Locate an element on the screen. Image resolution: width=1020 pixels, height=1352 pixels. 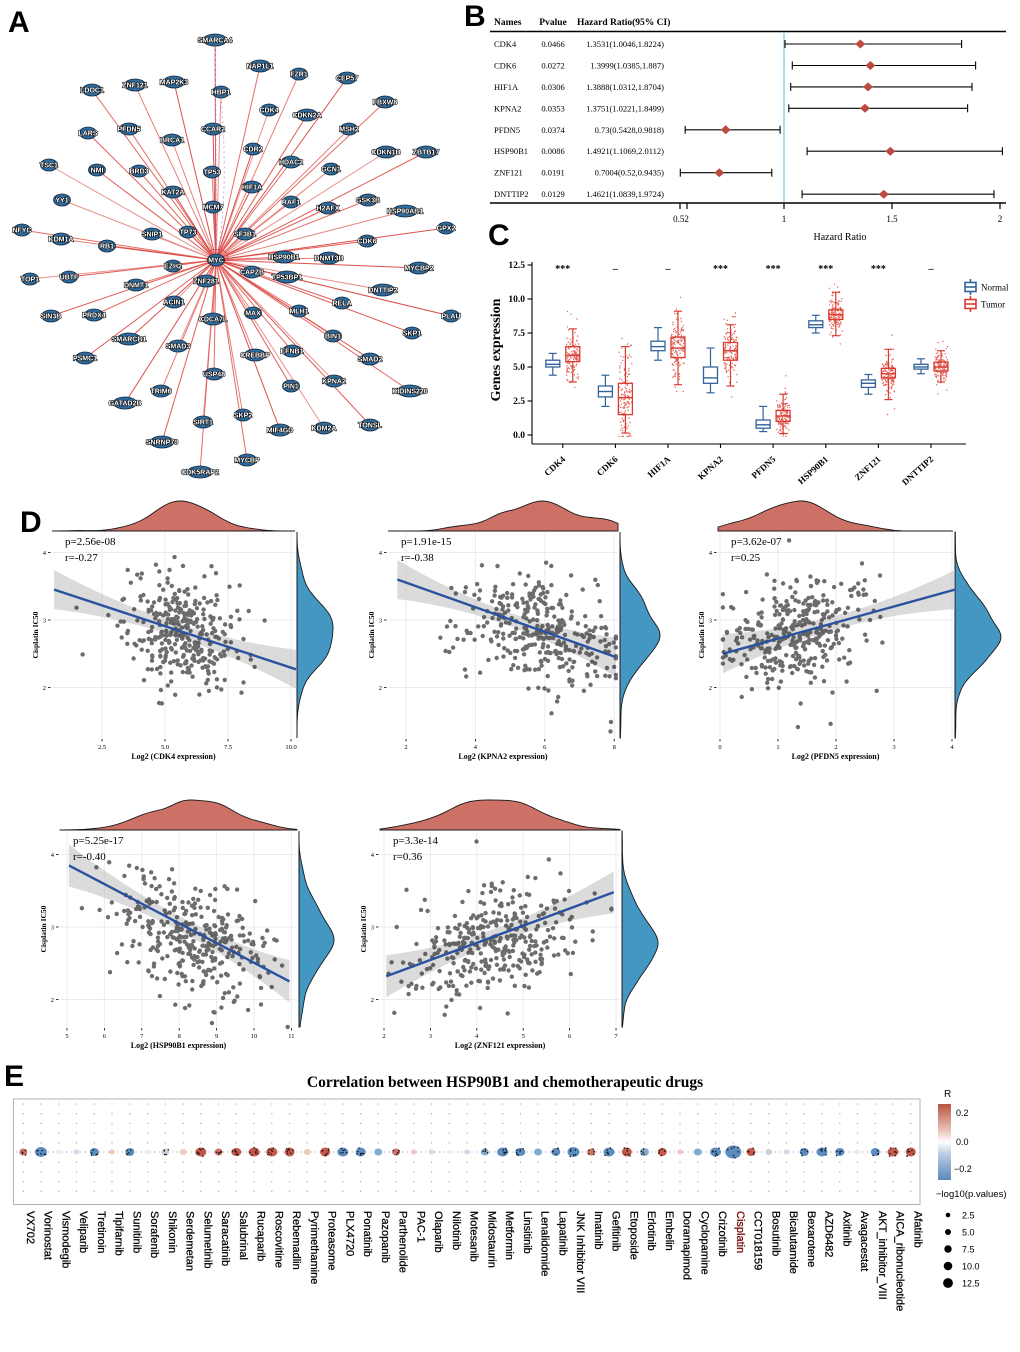
svg-text: VX702 is located at coordinates (30, 1227).